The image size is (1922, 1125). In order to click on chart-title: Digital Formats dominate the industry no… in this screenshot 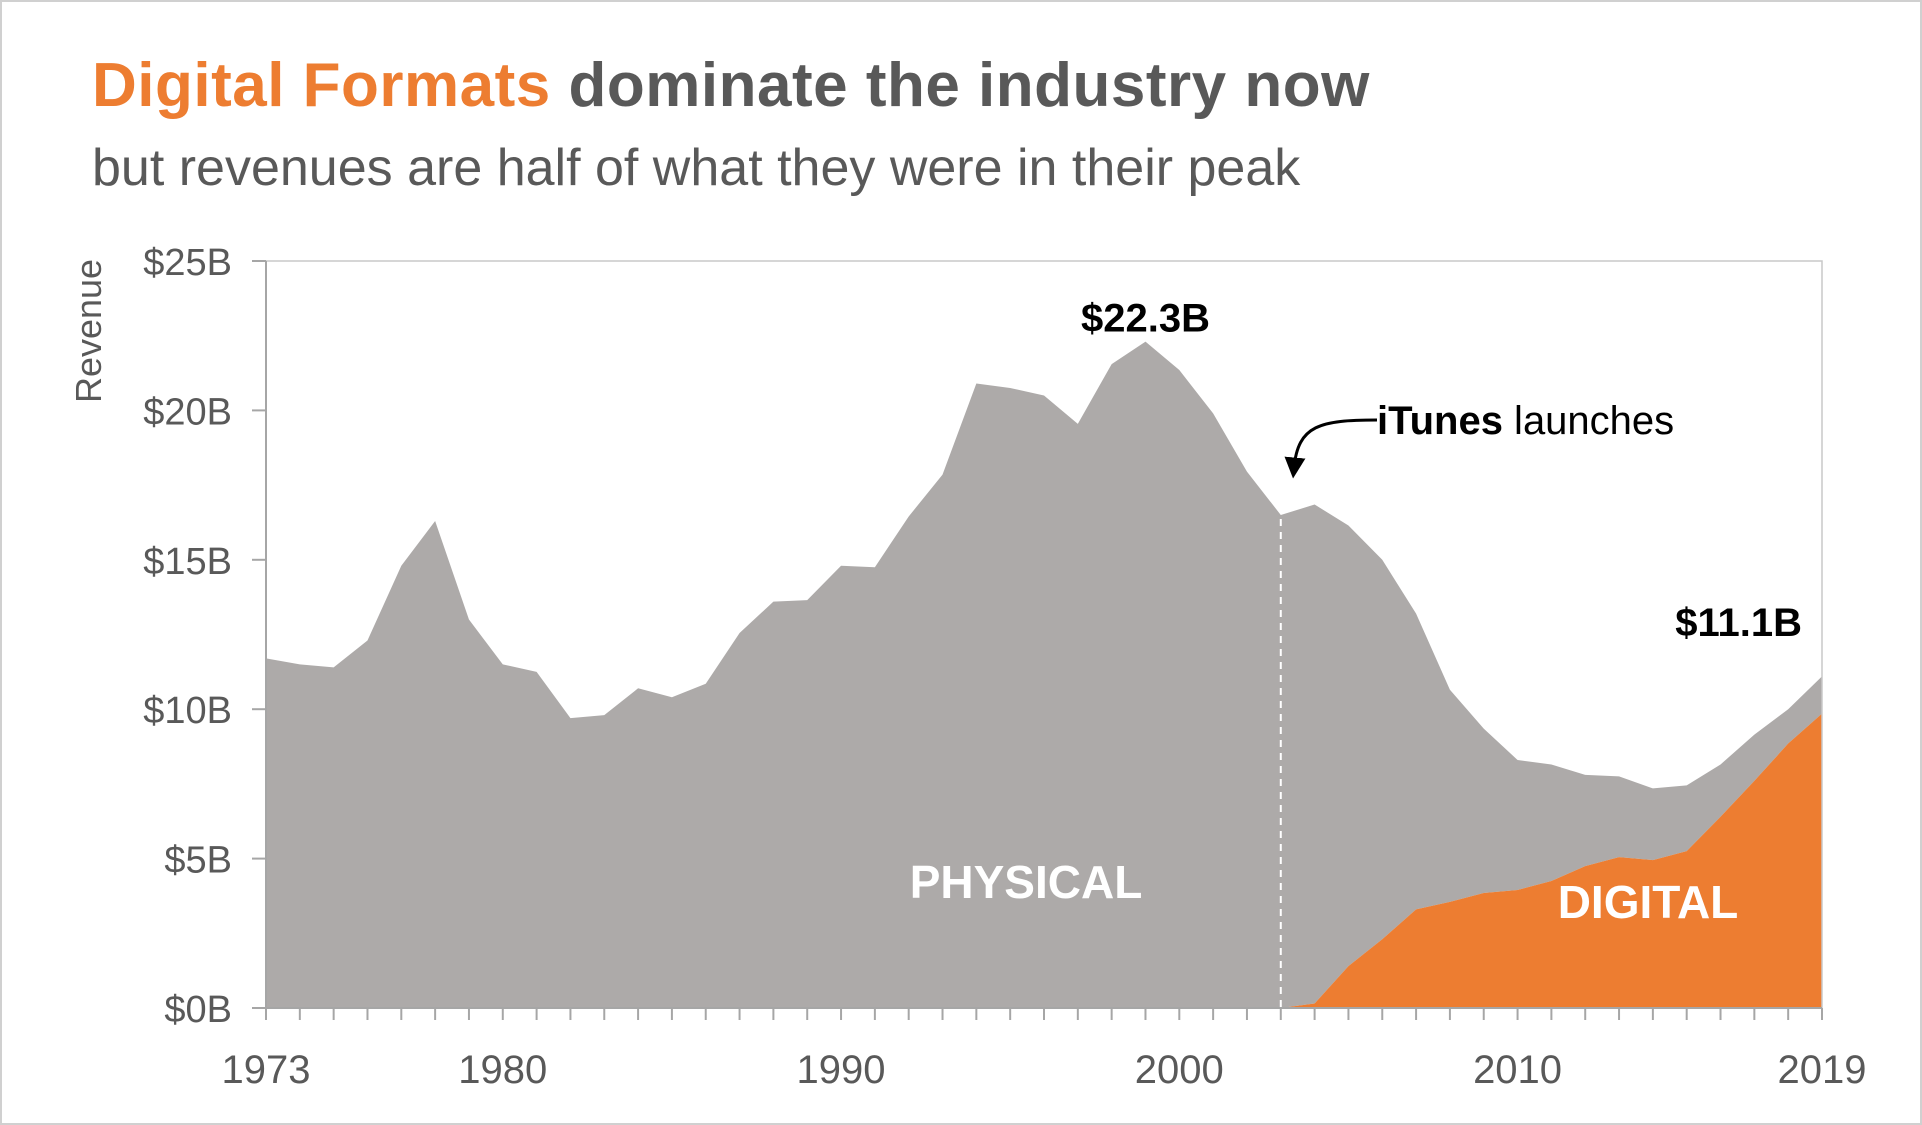, I will do `click(731, 85)`.